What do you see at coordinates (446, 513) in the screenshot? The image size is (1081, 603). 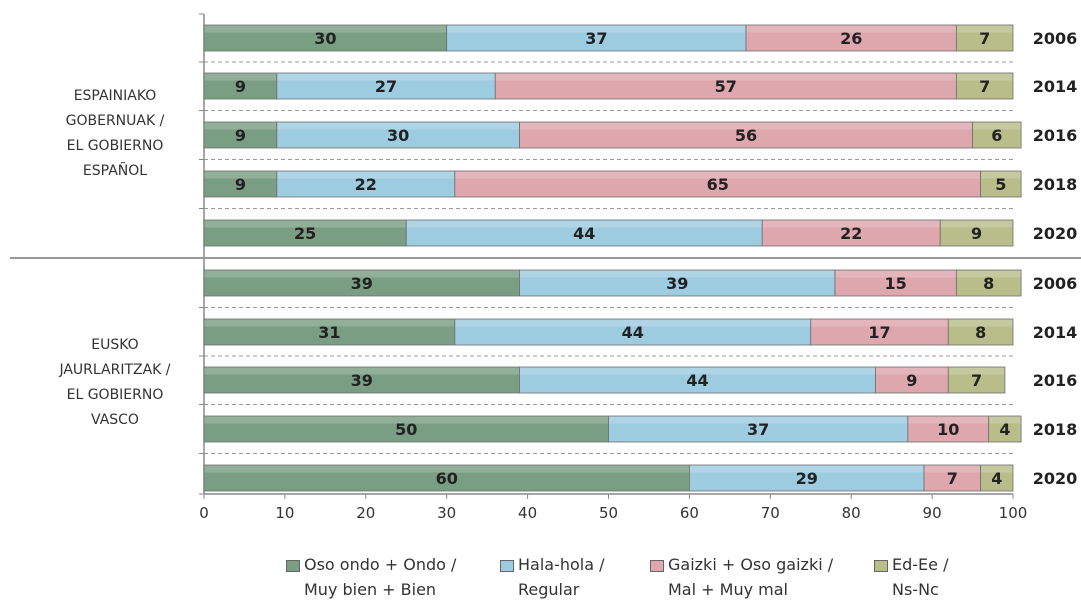 I see `x-tick-label: 30` at bounding box center [446, 513].